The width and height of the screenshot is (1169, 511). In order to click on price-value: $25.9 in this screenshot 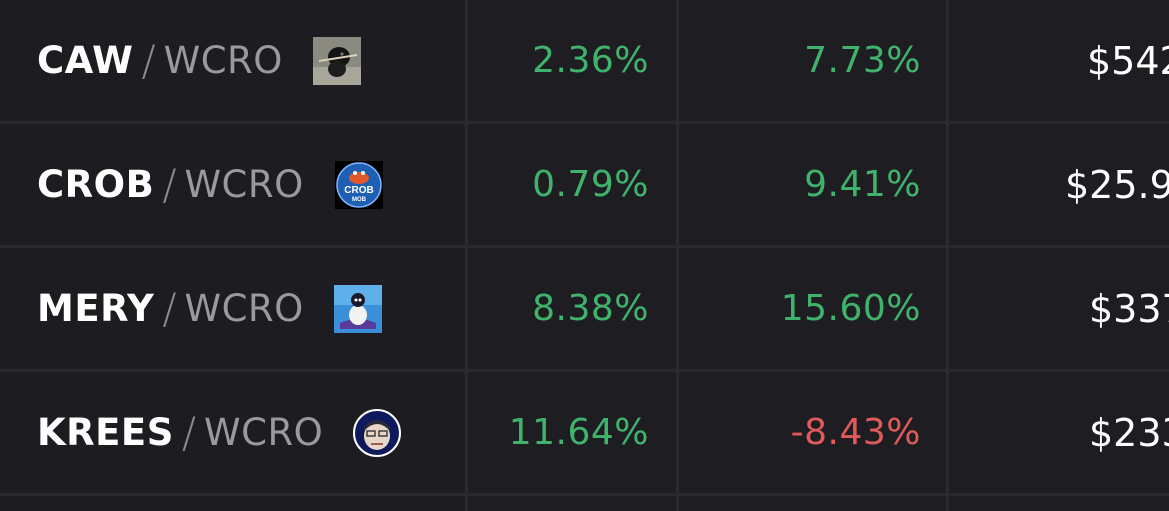, I will do `click(1117, 184)`.